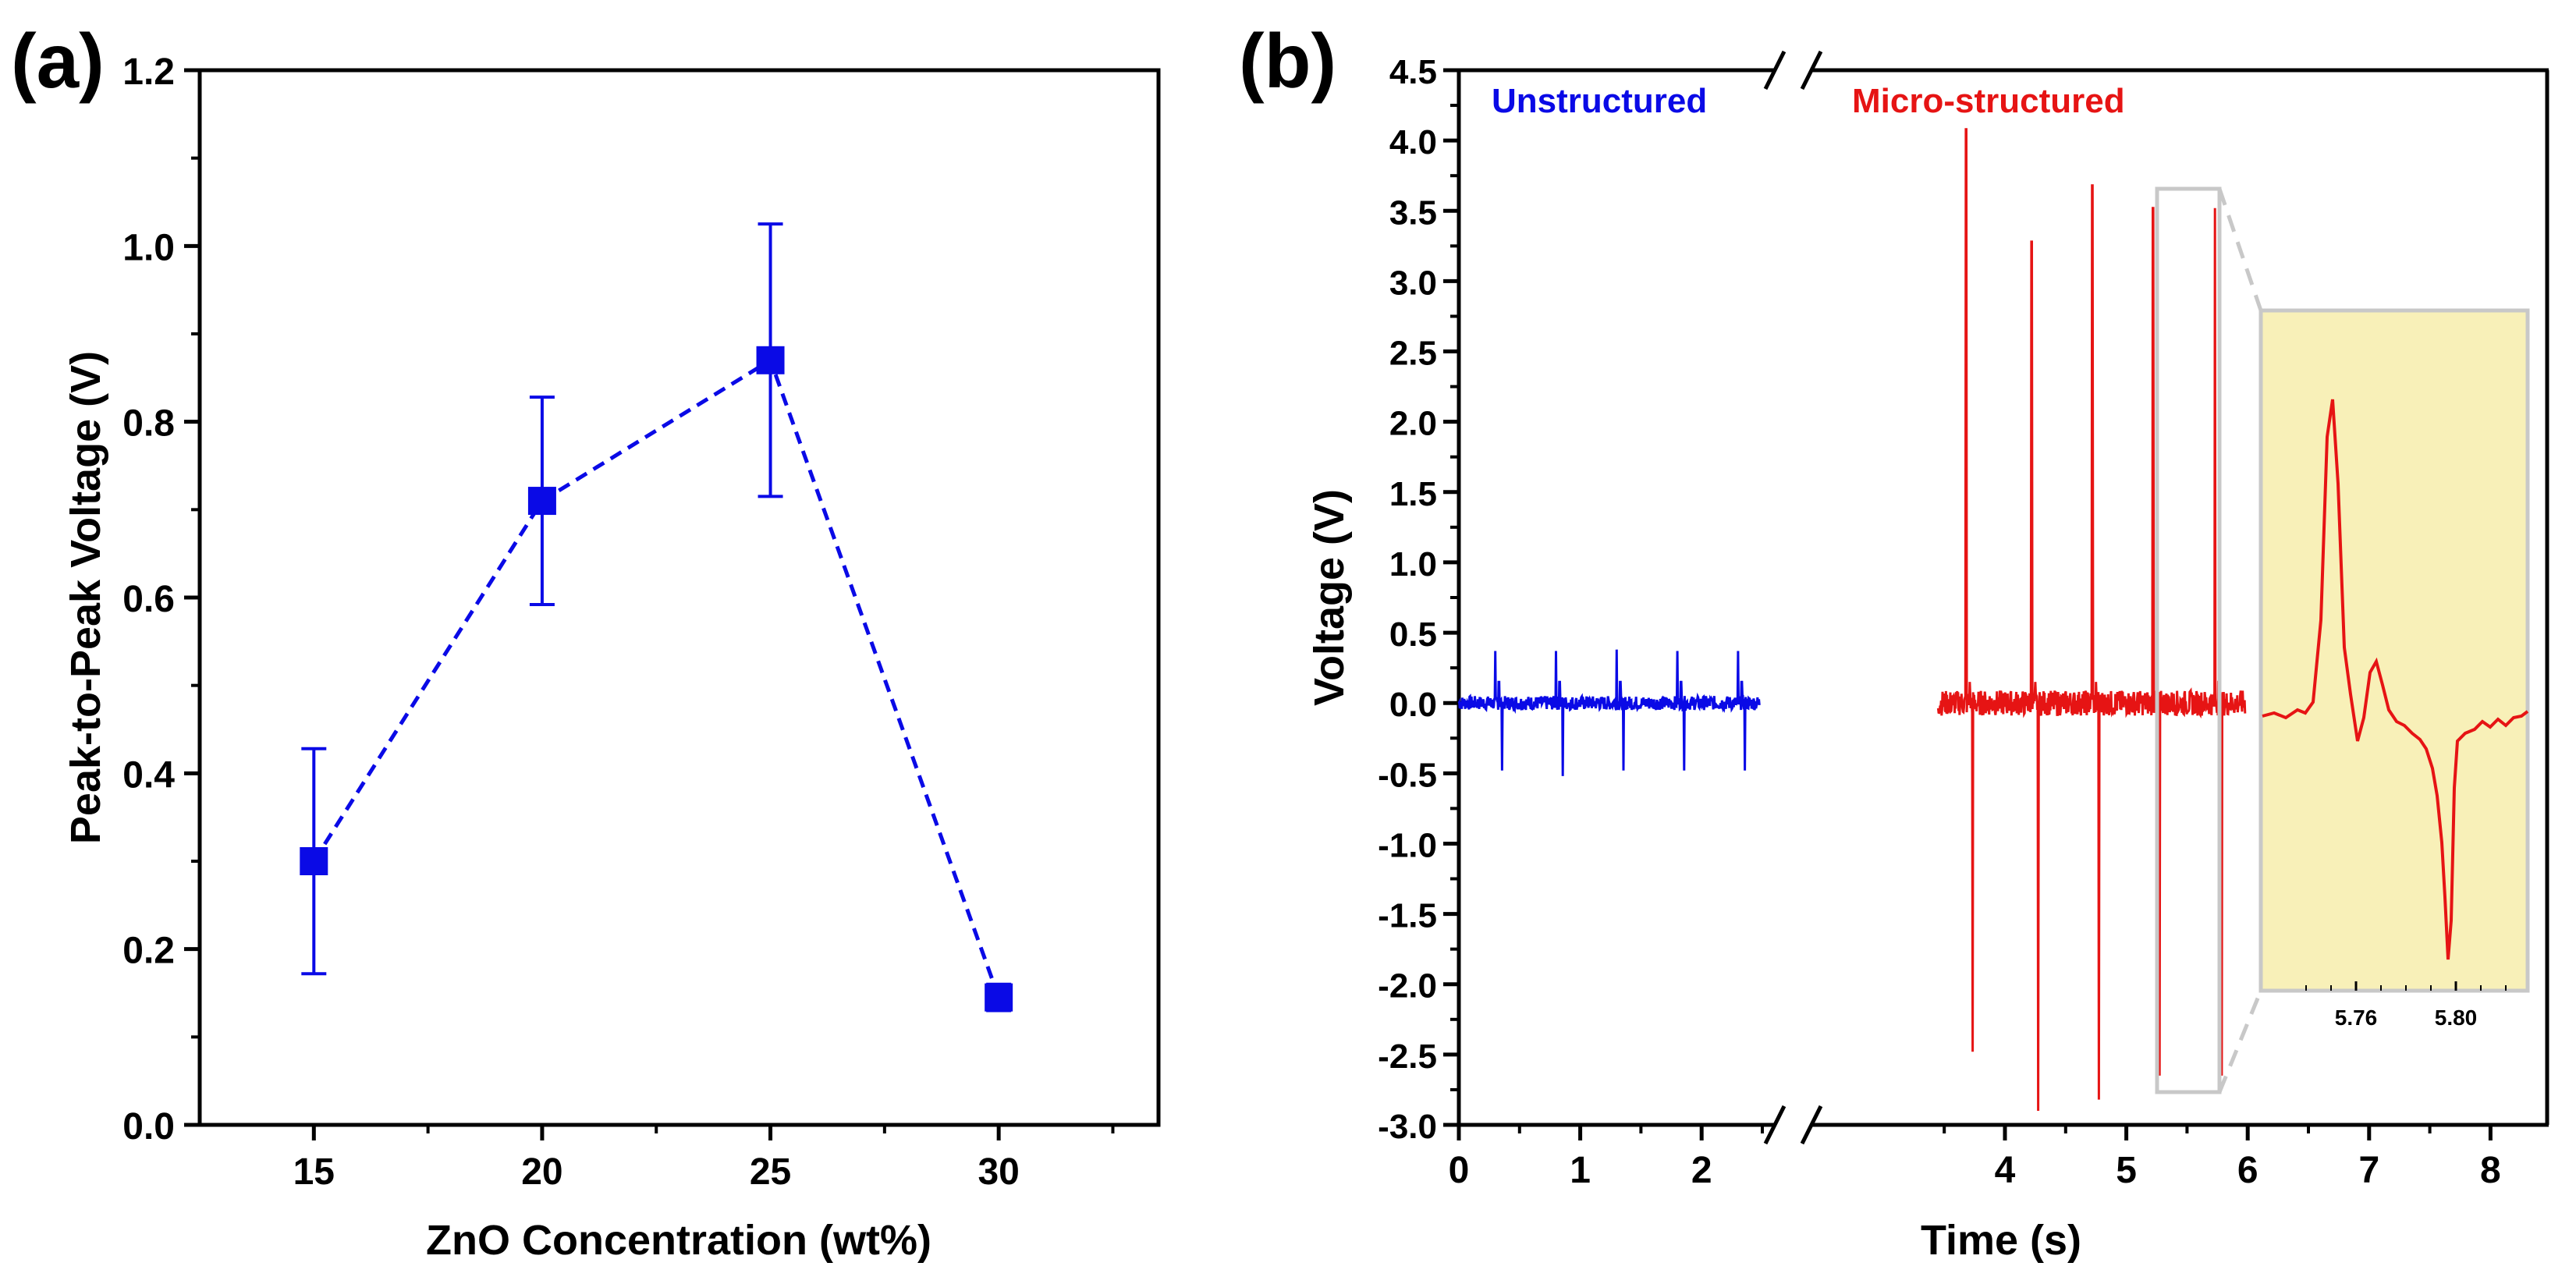 This screenshot has height=1284, width=2576. Describe the element at coordinates (1580, 1170) in the screenshot. I see `x-tick-label: 1` at that location.